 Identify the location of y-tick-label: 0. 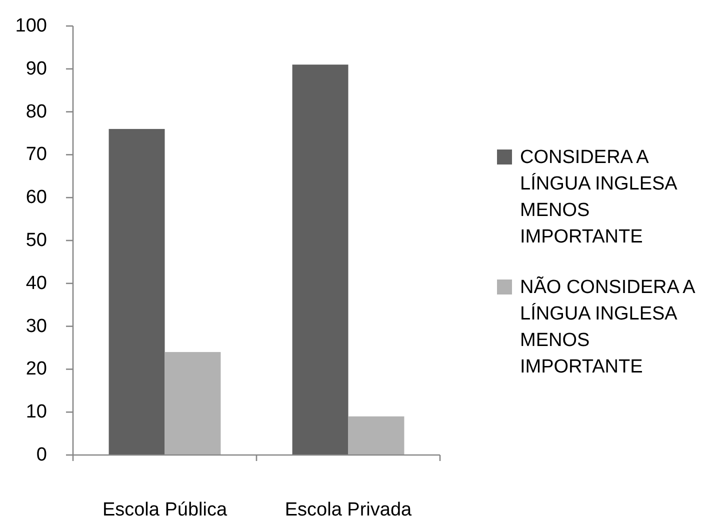
(41, 455).